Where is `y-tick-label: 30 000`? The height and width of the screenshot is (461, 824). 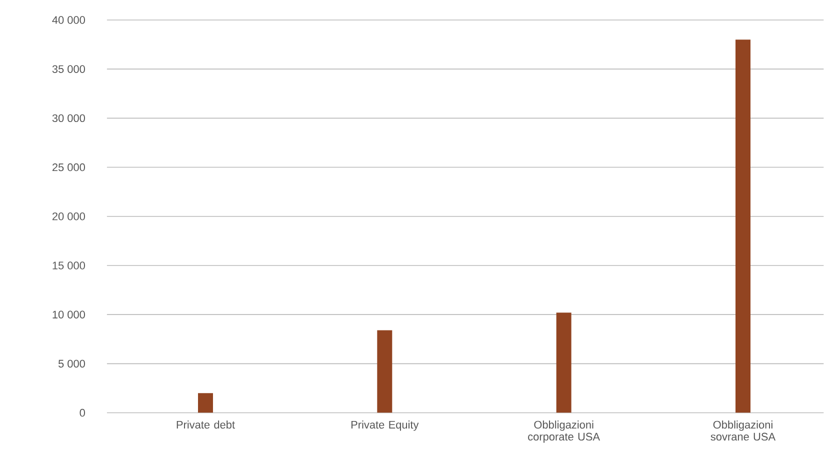
y-tick-label: 30 000 is located at coordinates (68, 118).